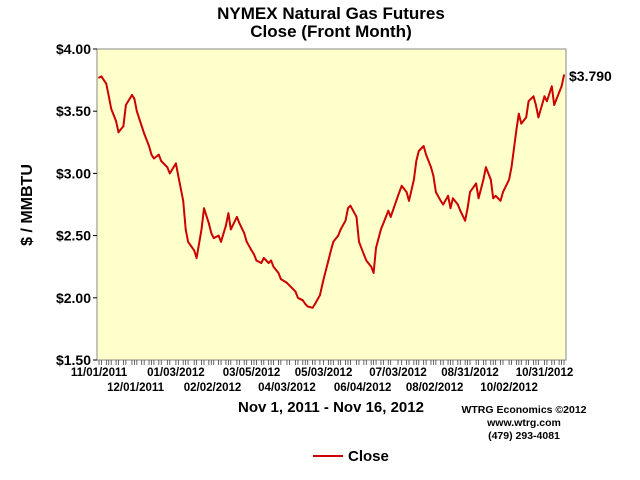  Describe the element at coordinates (76, 204) in the screenshot. I see `y-axis: $1.50 $2.00 $2.50 $3.00 $3.50 $4.00` at that location.